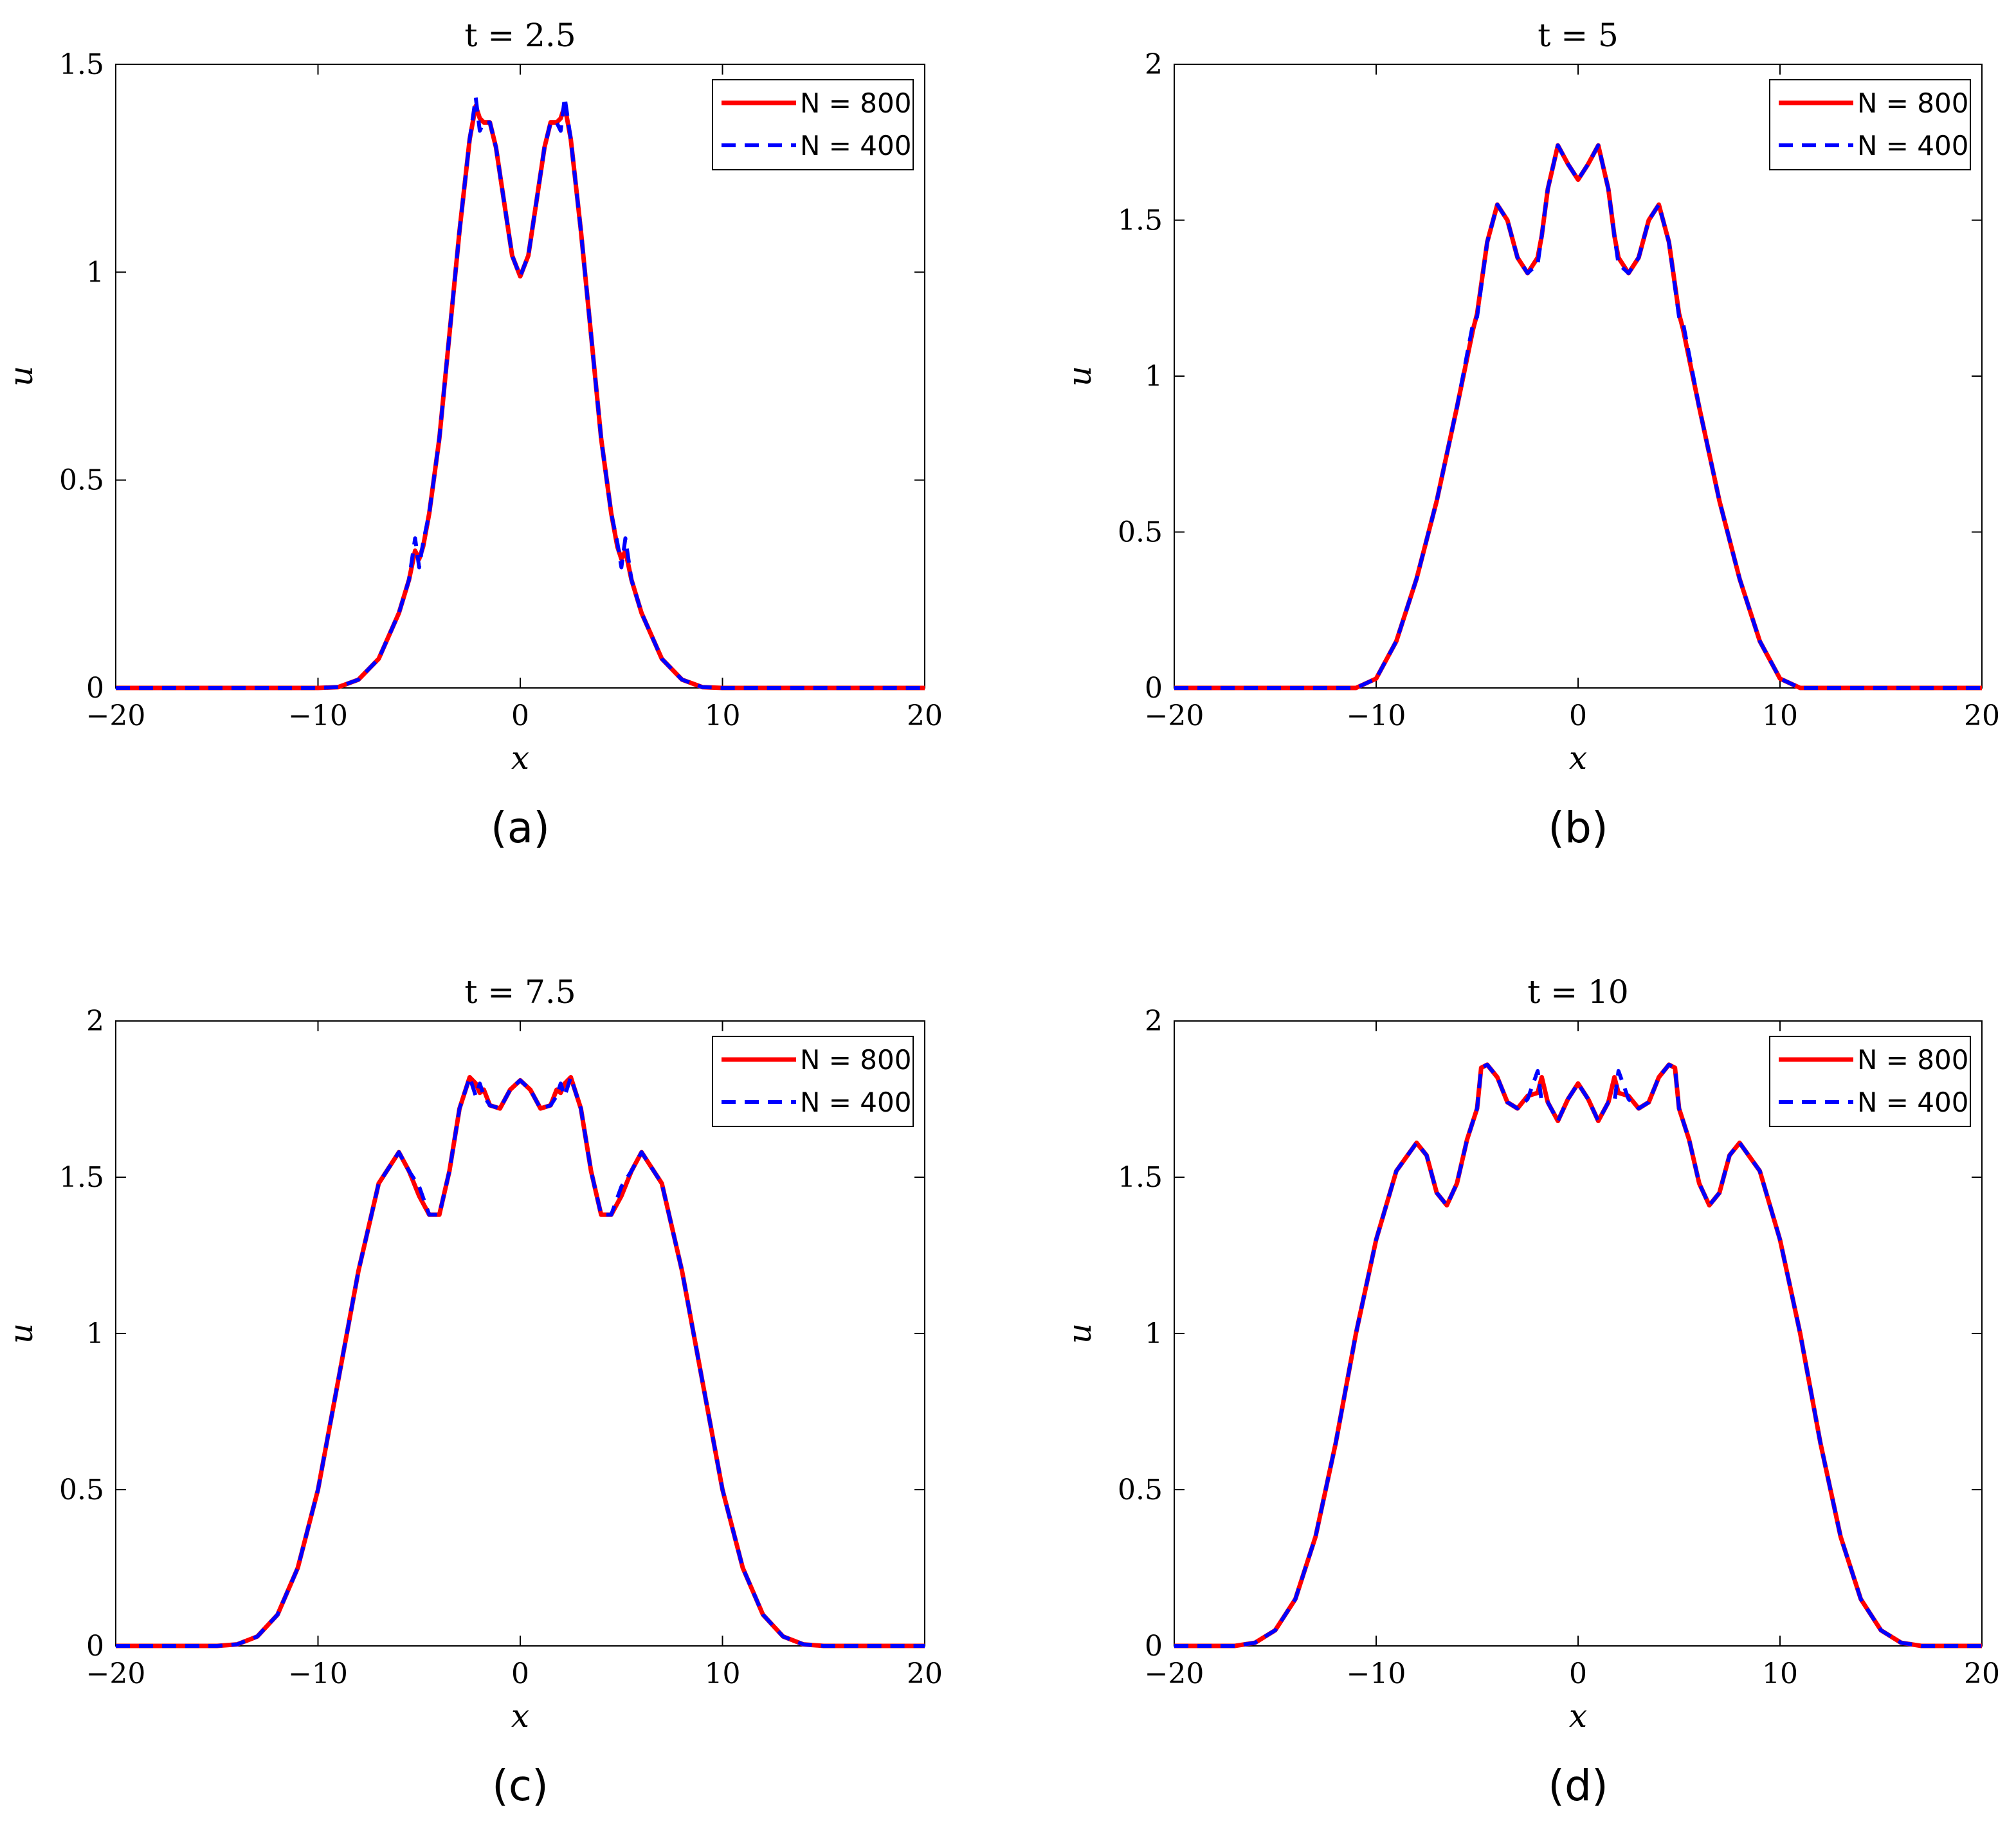  I want to click on chart-a-legend: N = 800 N = 400, so click(813, 124).